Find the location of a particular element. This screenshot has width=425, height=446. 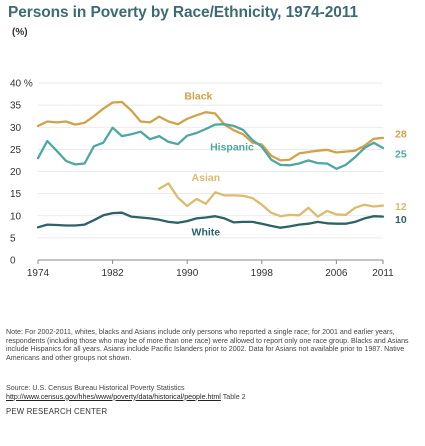

x-tick-label-1998: 1998 is located at coordinates (262, 273).